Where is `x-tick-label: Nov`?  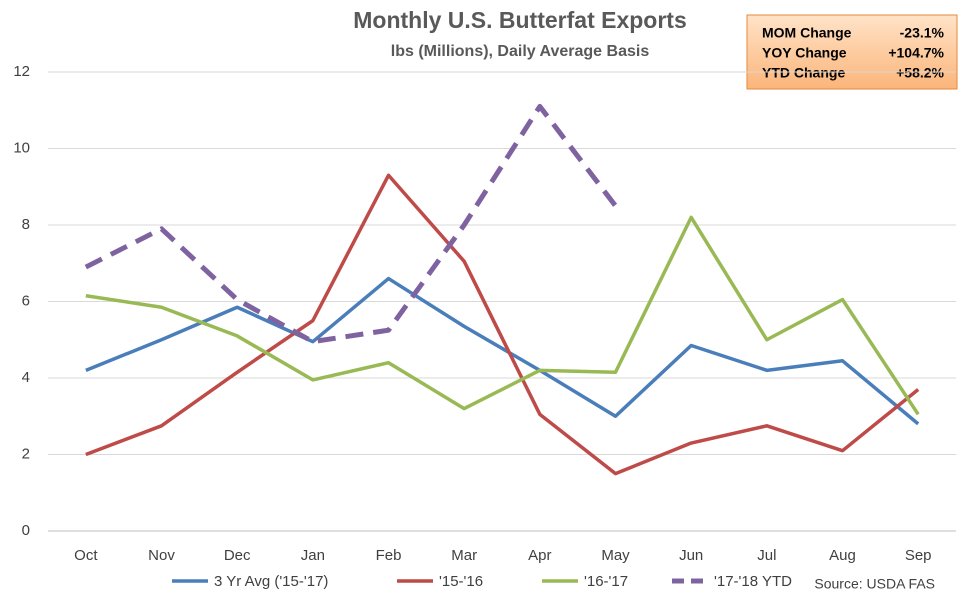 x-tick-label: Nov is located at coordinates (161, 555).